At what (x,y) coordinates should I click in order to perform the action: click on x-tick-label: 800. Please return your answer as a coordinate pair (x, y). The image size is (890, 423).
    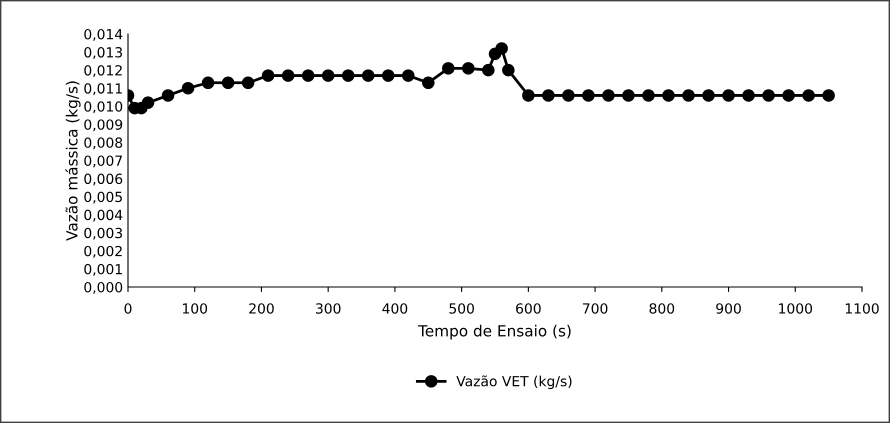
    Looking at the image, I should click on (662, 308).